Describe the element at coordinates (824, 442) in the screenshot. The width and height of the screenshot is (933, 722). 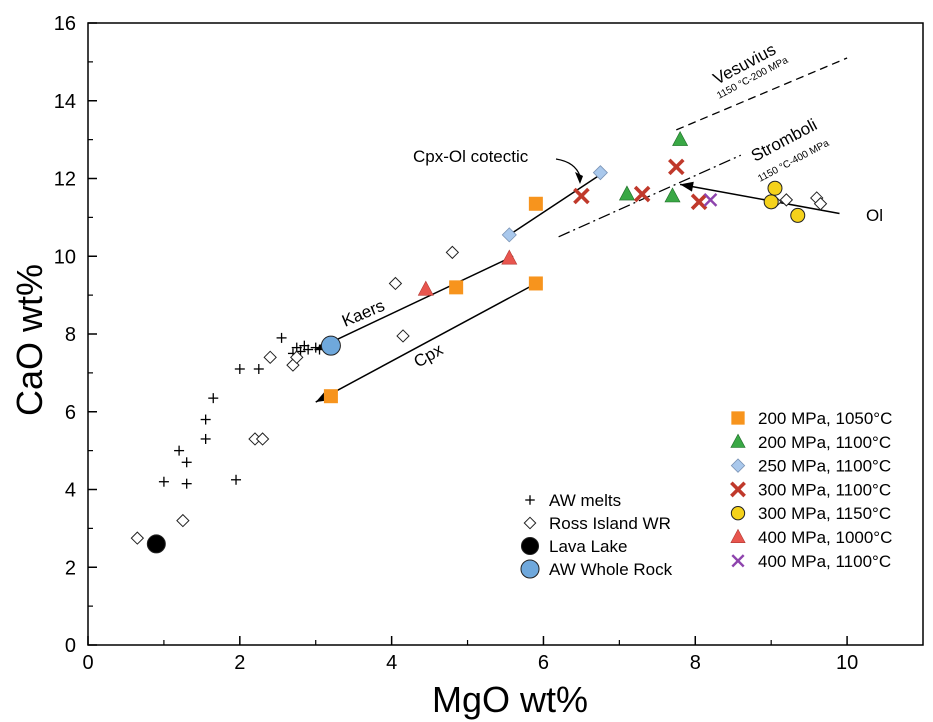
I see `200-mpa-1100-c-legend-label: 200 MPa, 1100°C` at that location.